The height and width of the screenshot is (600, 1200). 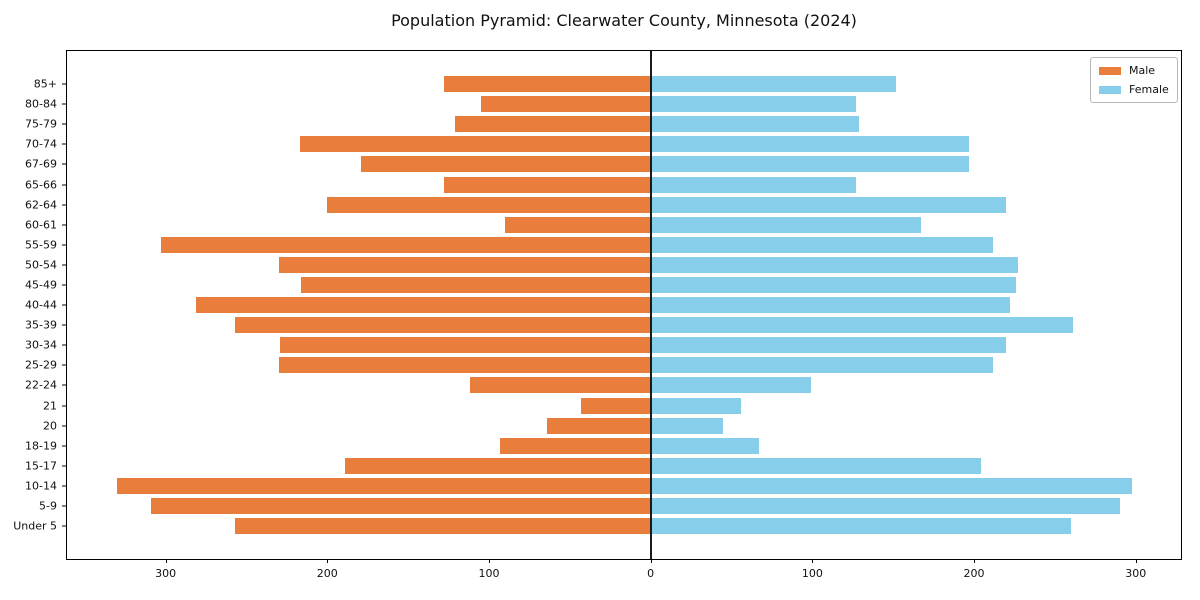 What do you see at coordinates (41, 325) in the screenshot?
I see `age-group-label: 35-39` at bounding box center [41, 325].